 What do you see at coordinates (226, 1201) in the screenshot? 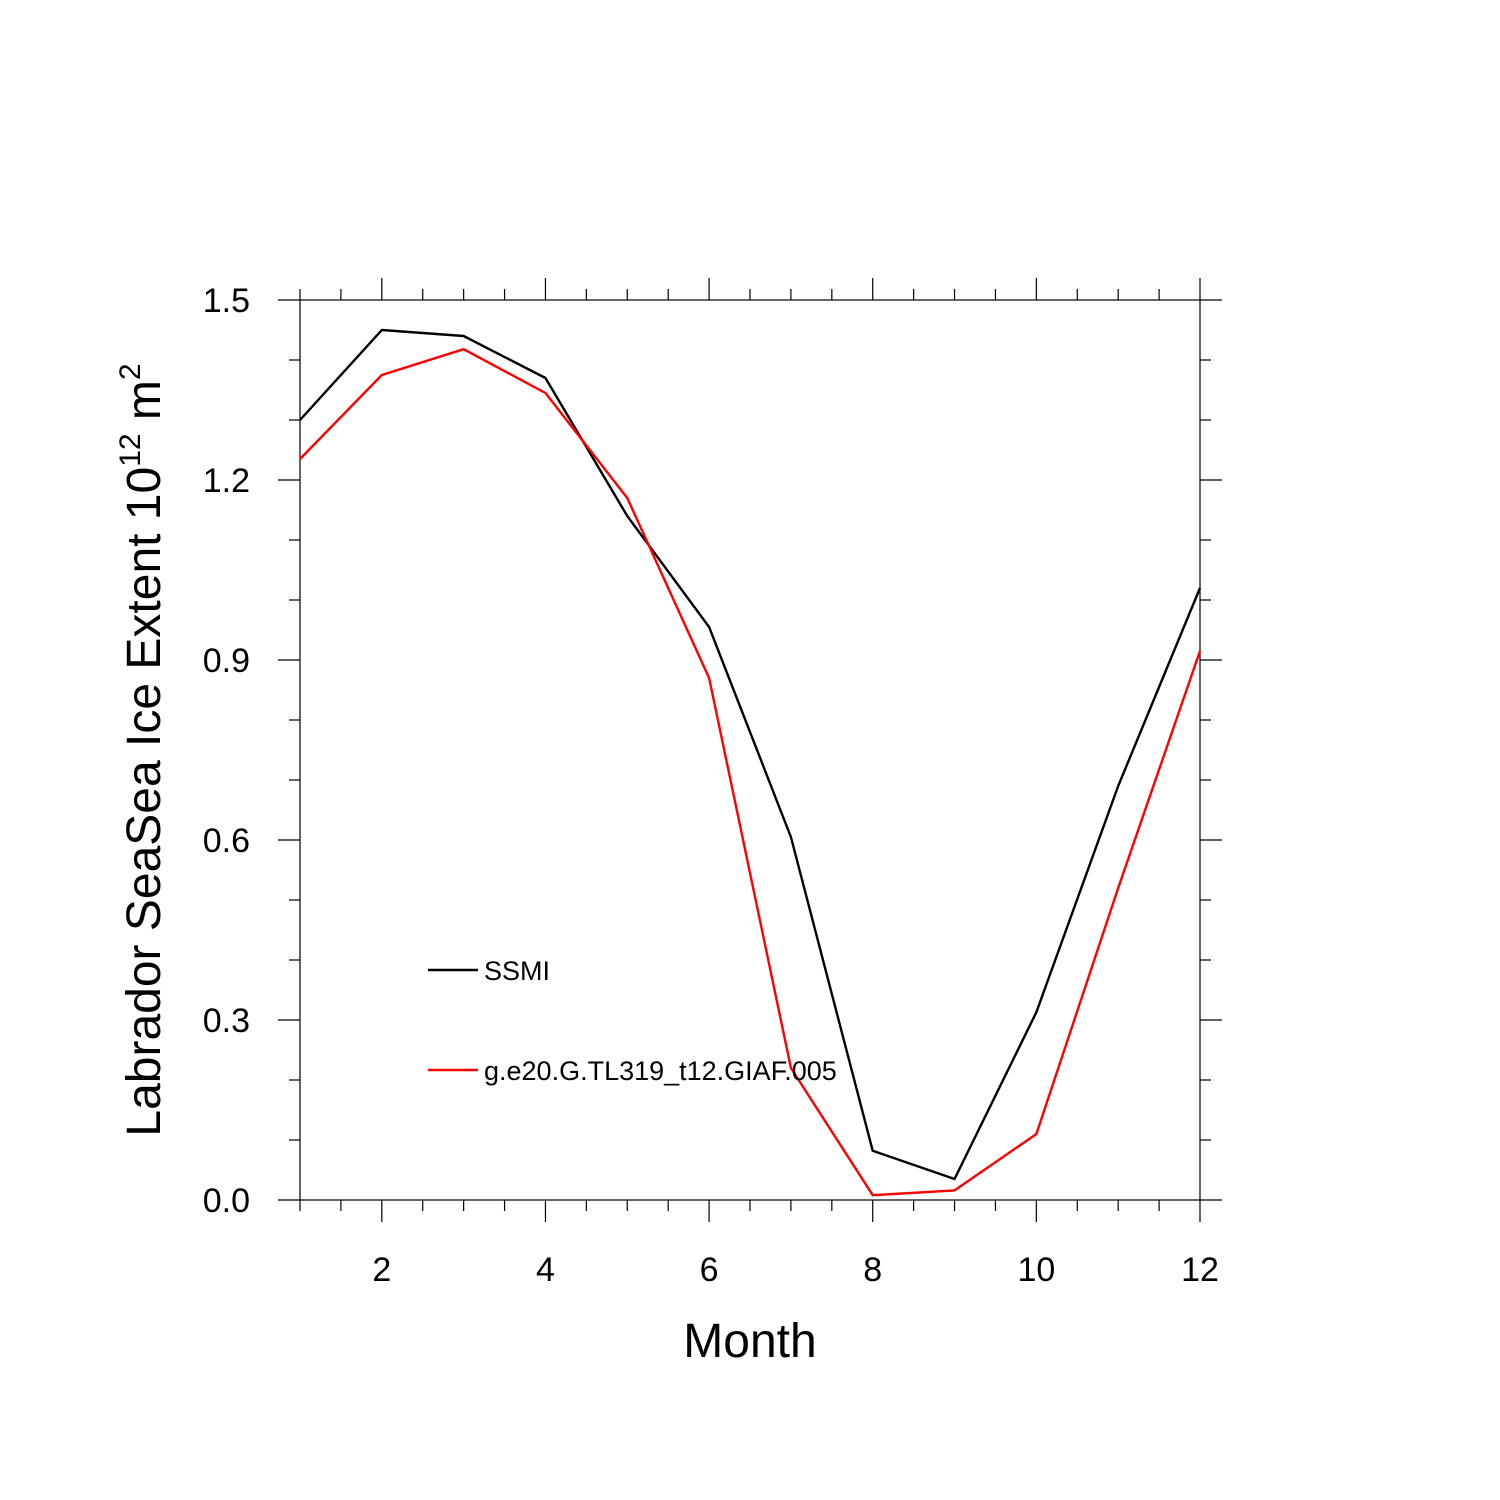
I see `y-tick-label: 0.0` at bounding box center [226, 1201].